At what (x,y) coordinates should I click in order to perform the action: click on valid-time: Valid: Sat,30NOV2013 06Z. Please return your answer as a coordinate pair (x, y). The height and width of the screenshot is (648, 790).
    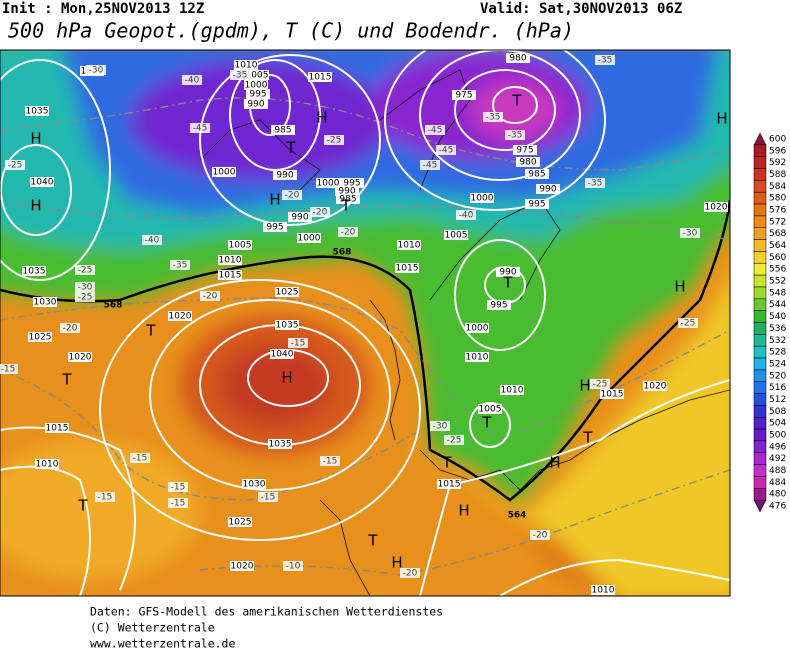
    Looking at the image, I should click on (581, 9).